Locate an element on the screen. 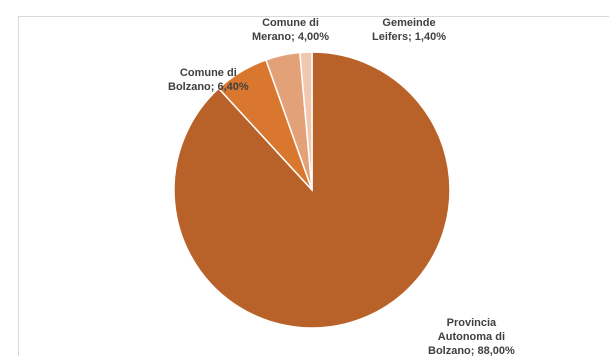 Image resolution: width=609 pixels, height=358 pixels. pie-slice is located at coordinates (306, 121).